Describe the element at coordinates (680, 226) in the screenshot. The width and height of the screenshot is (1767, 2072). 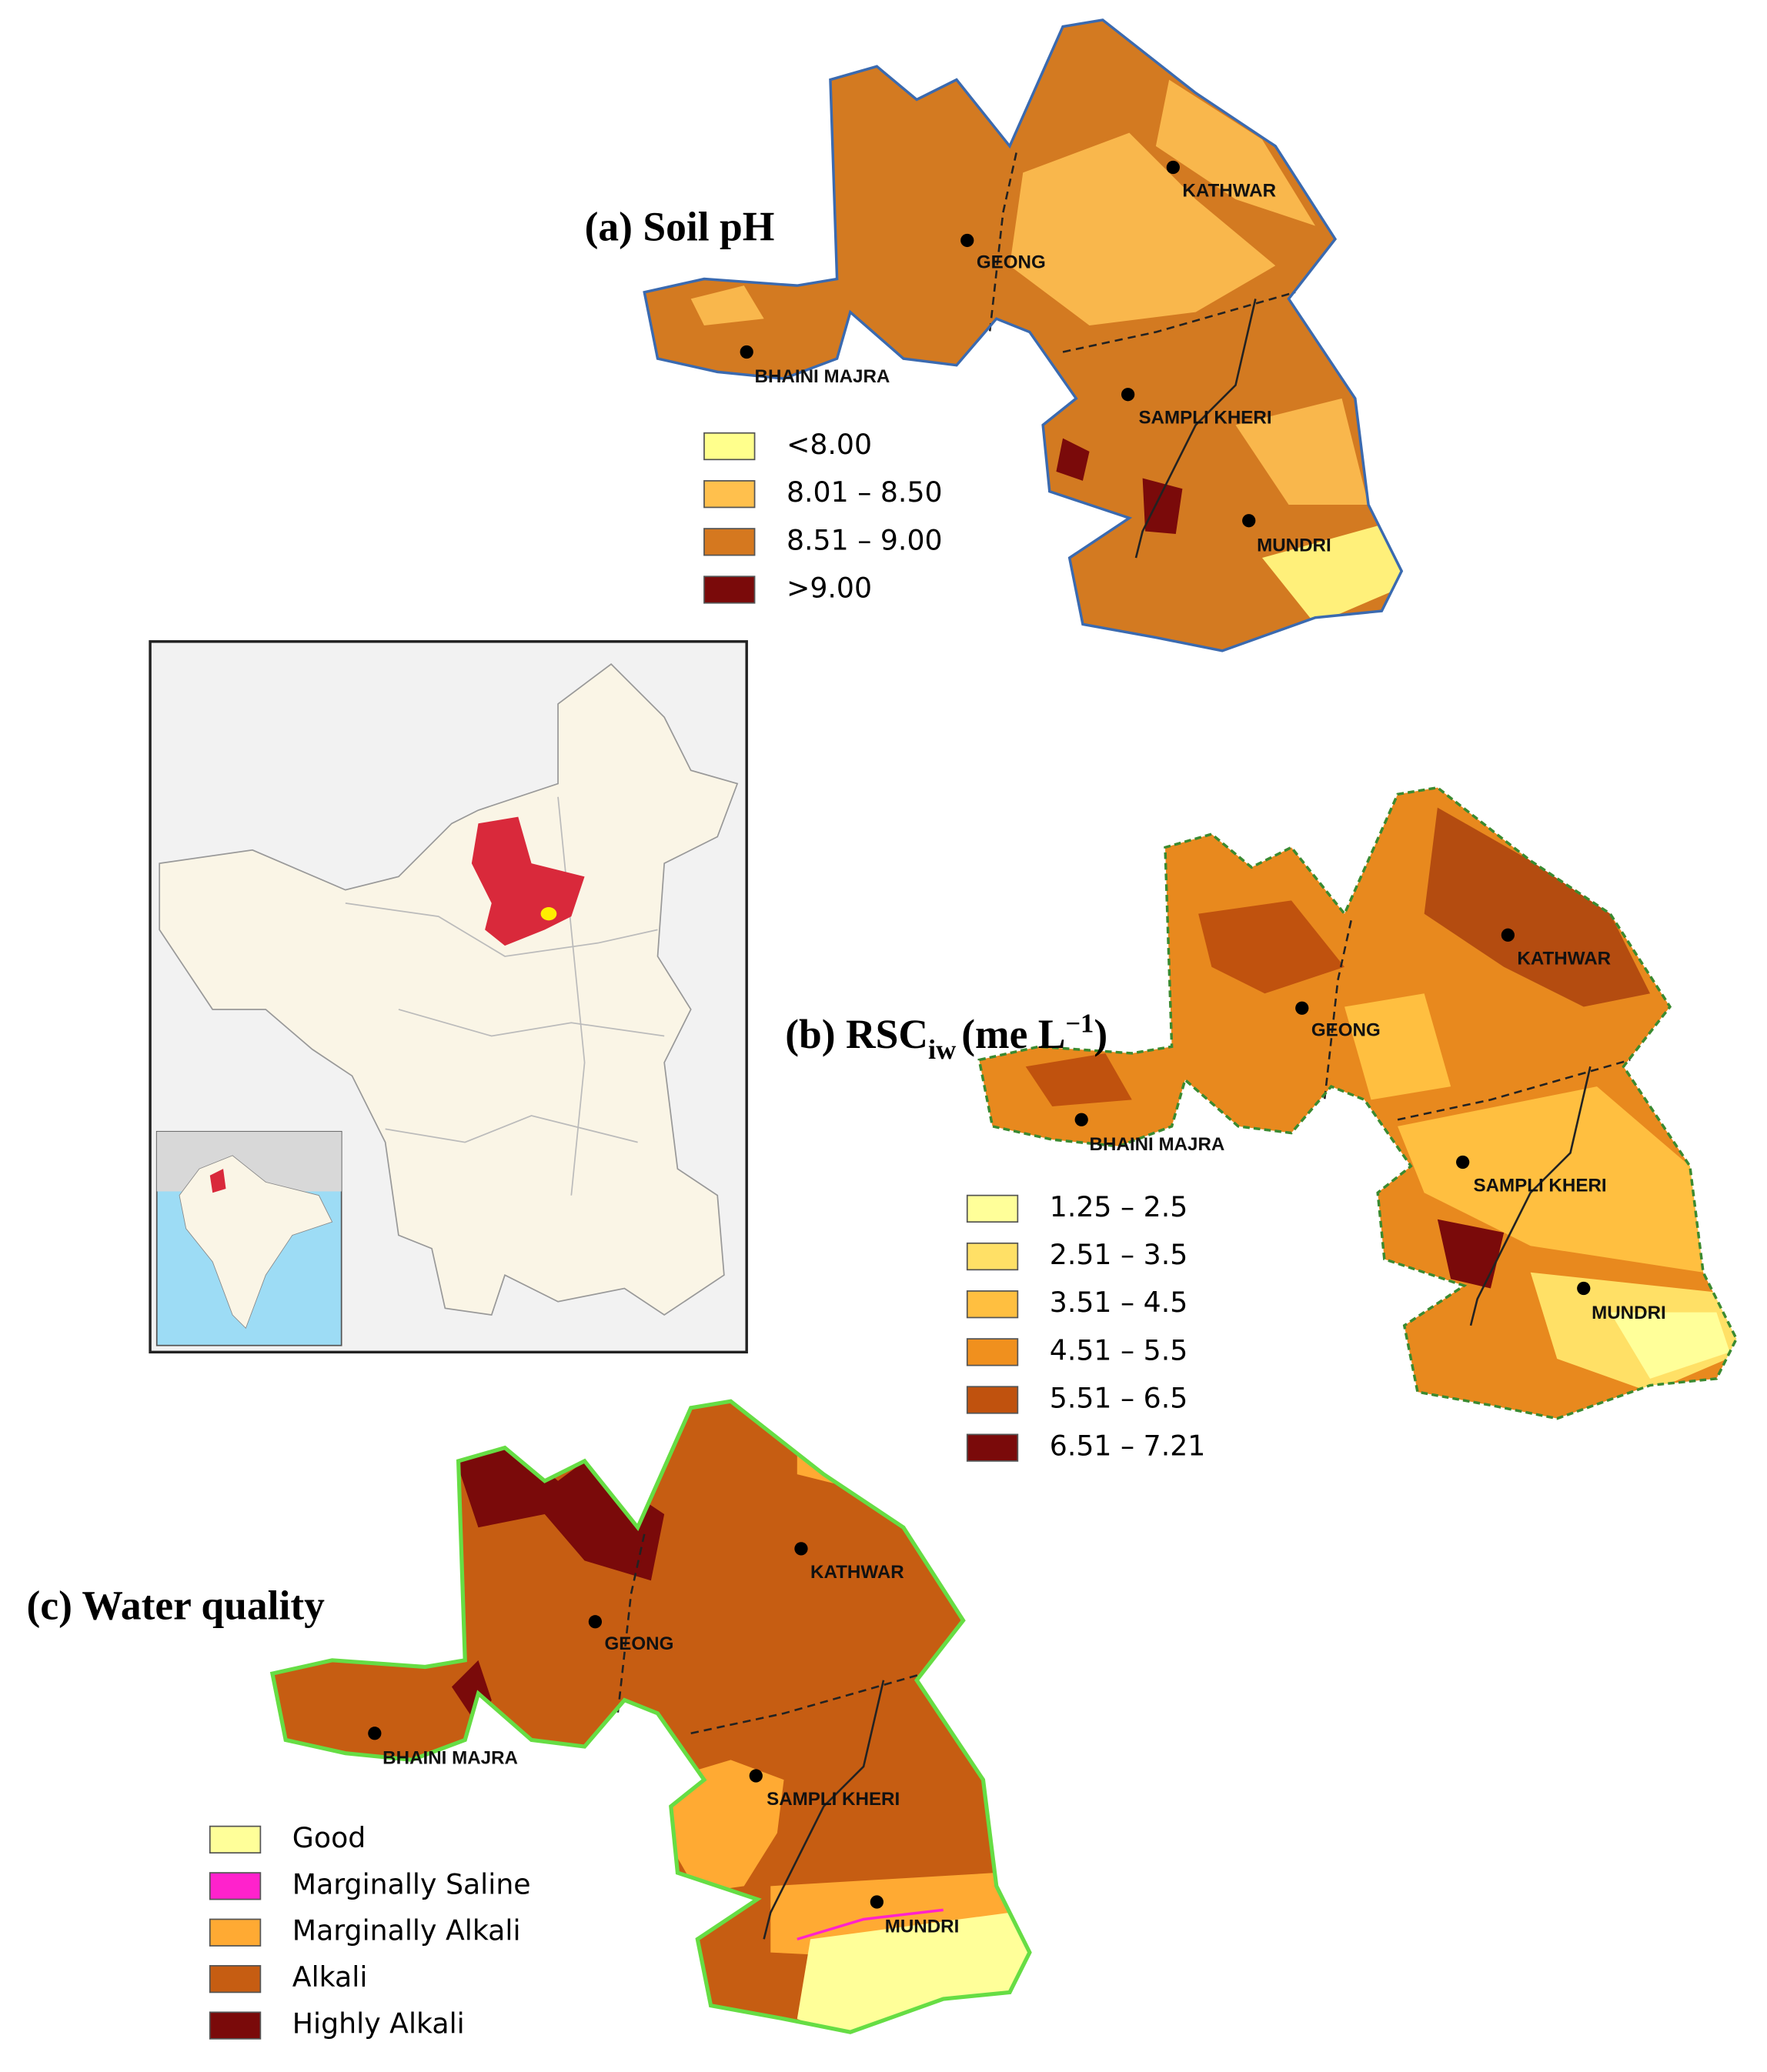
I see `map-title: (a) Soil pH` at that location.